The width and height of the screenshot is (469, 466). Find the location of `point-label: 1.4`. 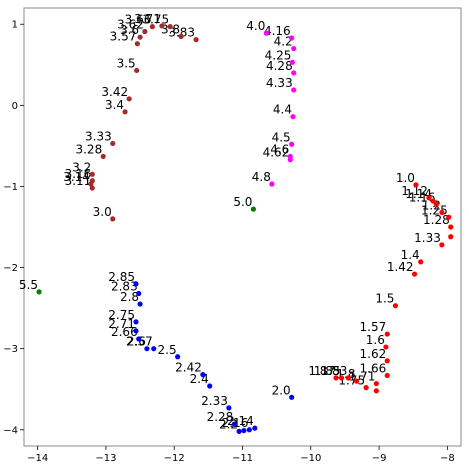

point-label: 1.4 is located at coordinates (410, 255).